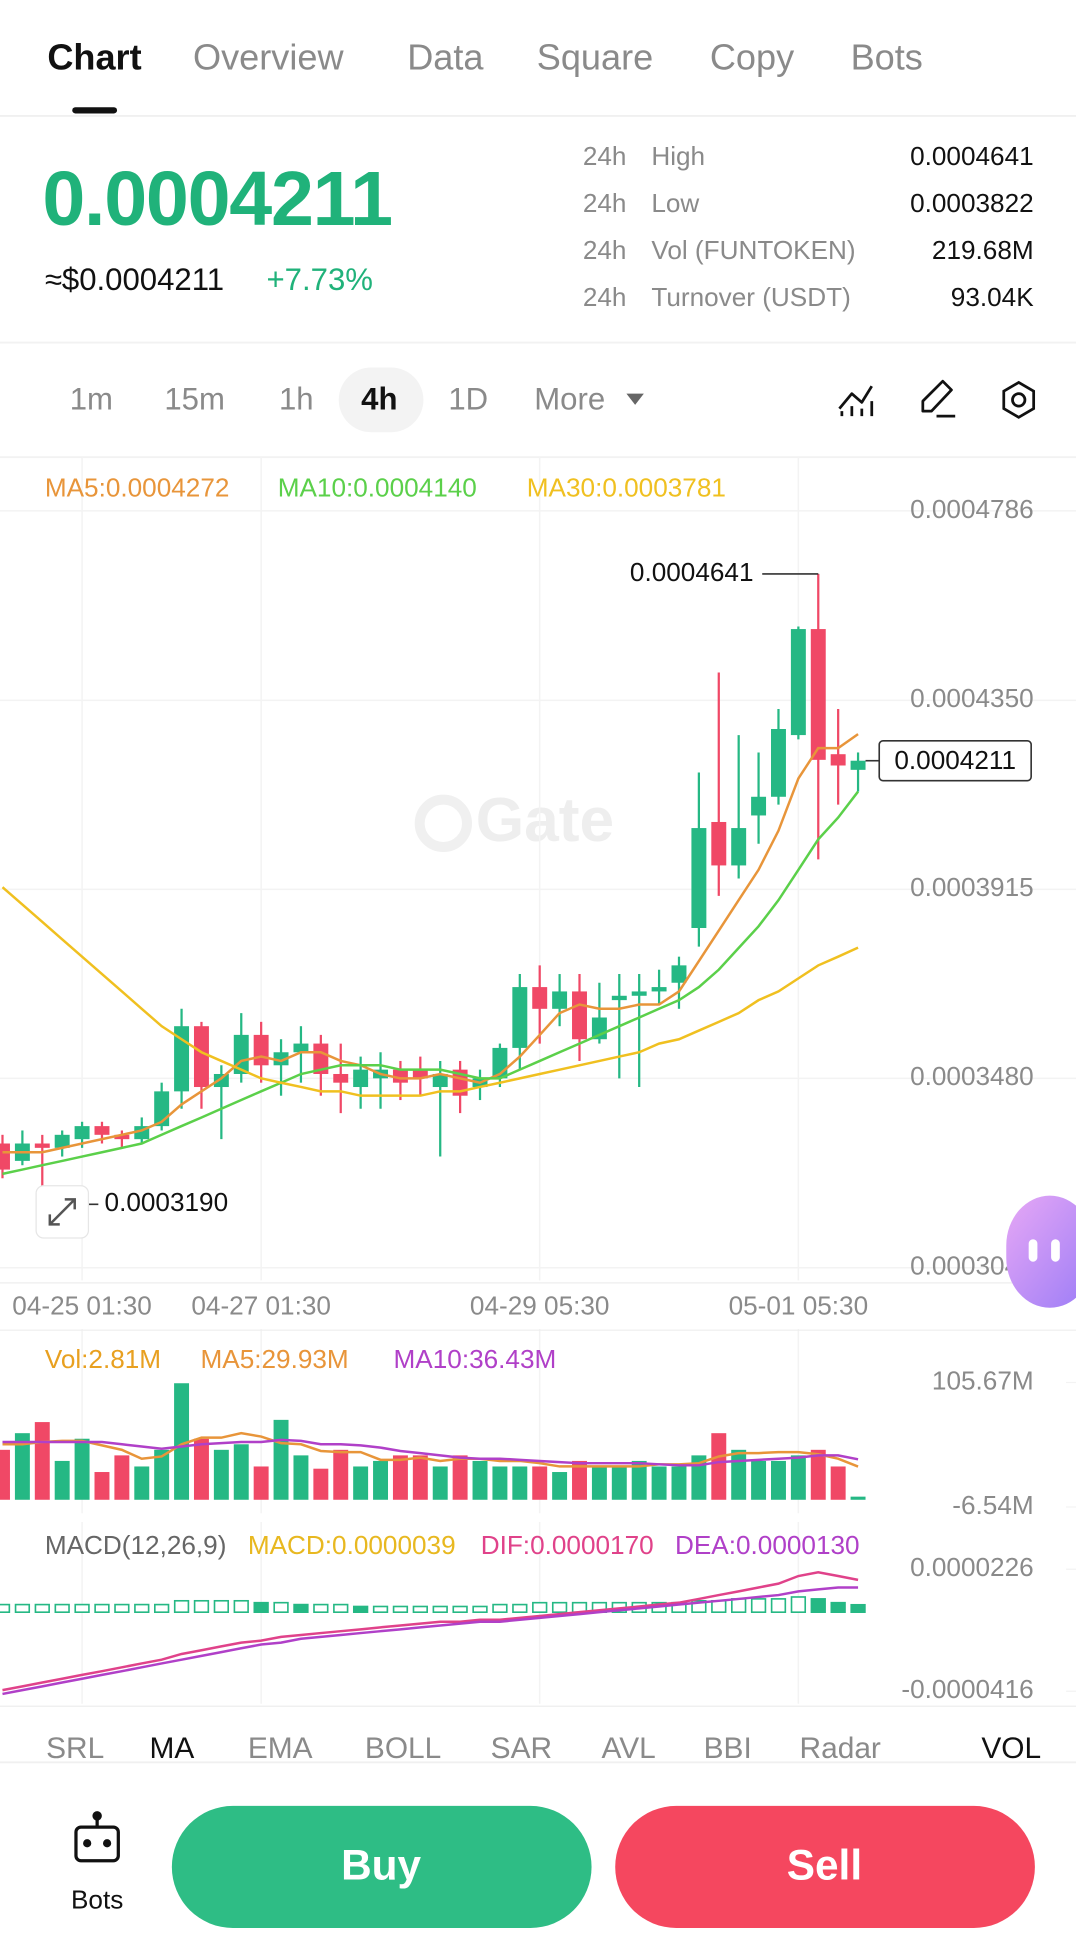 The height and width of the screenshot is (1958, 1076). I want to click on interval: 4h, so click(379, 398).